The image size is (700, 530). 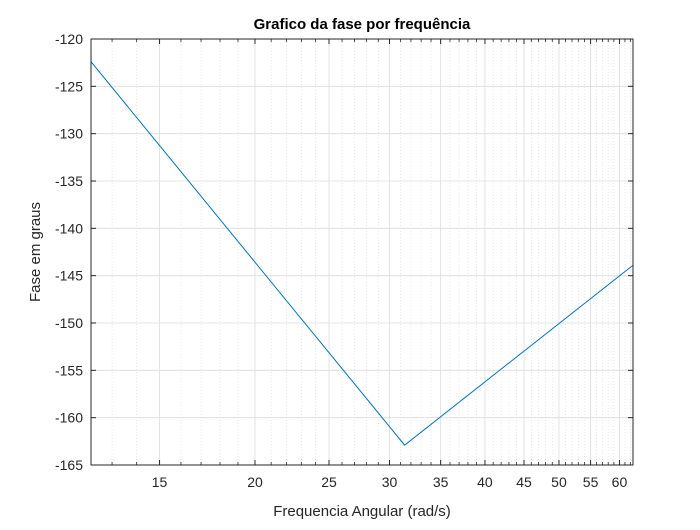 I want to click on chart-title: Grafico da fase por frequência, so click(x=362, y=24).